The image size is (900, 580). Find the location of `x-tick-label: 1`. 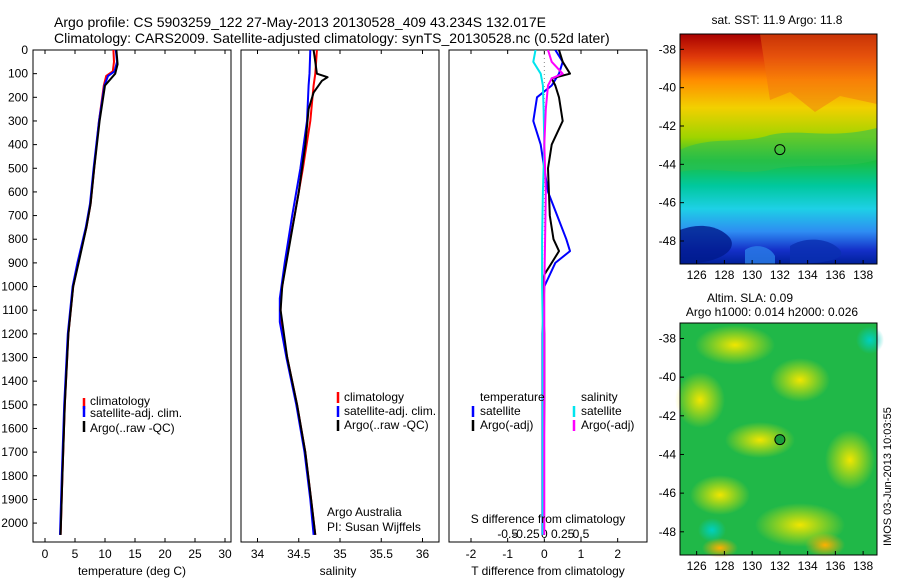

x-tick-label: 1 is located at coordinates (581, 554).